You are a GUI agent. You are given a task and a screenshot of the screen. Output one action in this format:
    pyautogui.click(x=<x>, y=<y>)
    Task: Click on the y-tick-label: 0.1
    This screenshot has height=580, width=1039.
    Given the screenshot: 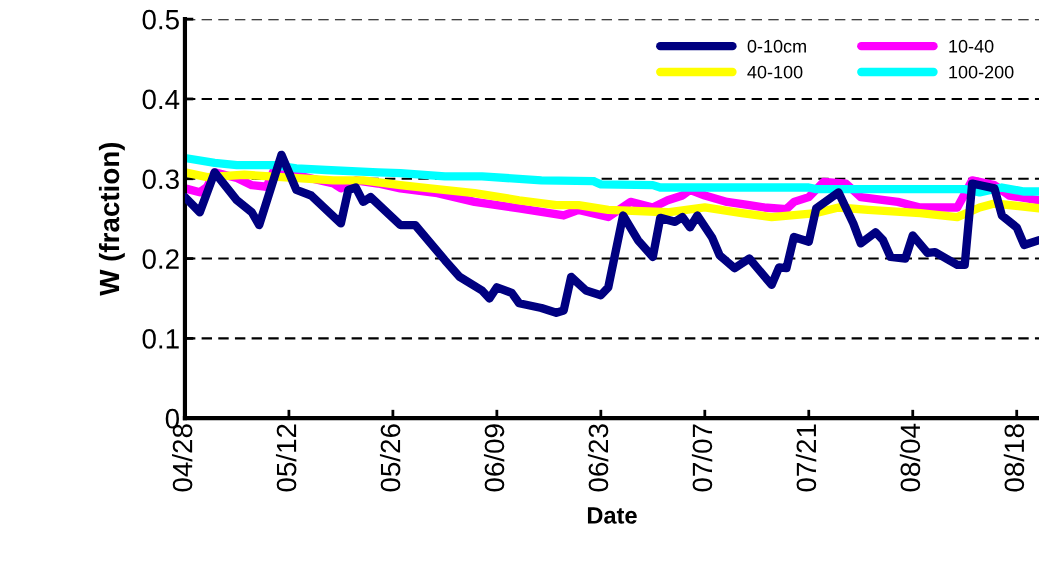 What is the action you would take?
    pyautogui.click(x=160, y=339)
    